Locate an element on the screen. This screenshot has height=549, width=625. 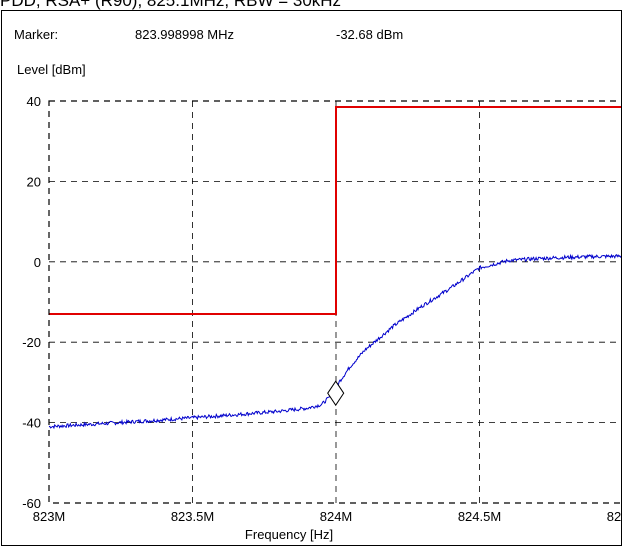
y-axis-title: Level [dBm] is located at coordinates (51, 69).